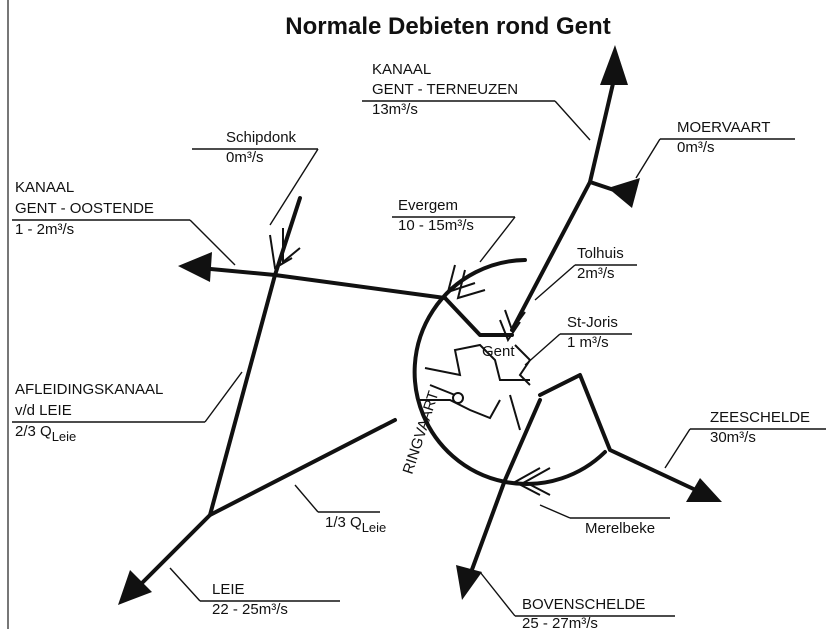 The image size is (826, 629). I want to click on city-label: Gent, so click(498, 351).